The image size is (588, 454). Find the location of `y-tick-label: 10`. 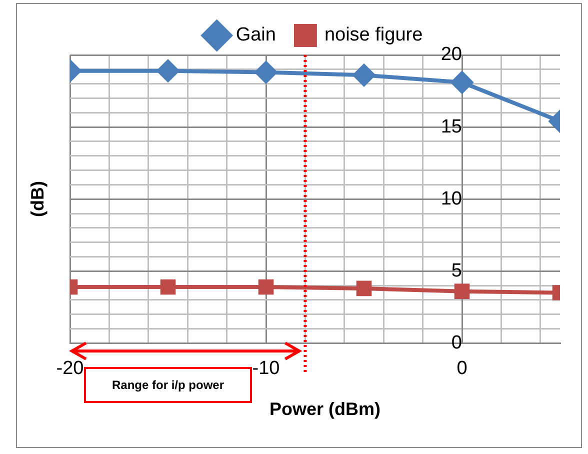

y-tick-label: 10 is located at coordinates (451, 199).